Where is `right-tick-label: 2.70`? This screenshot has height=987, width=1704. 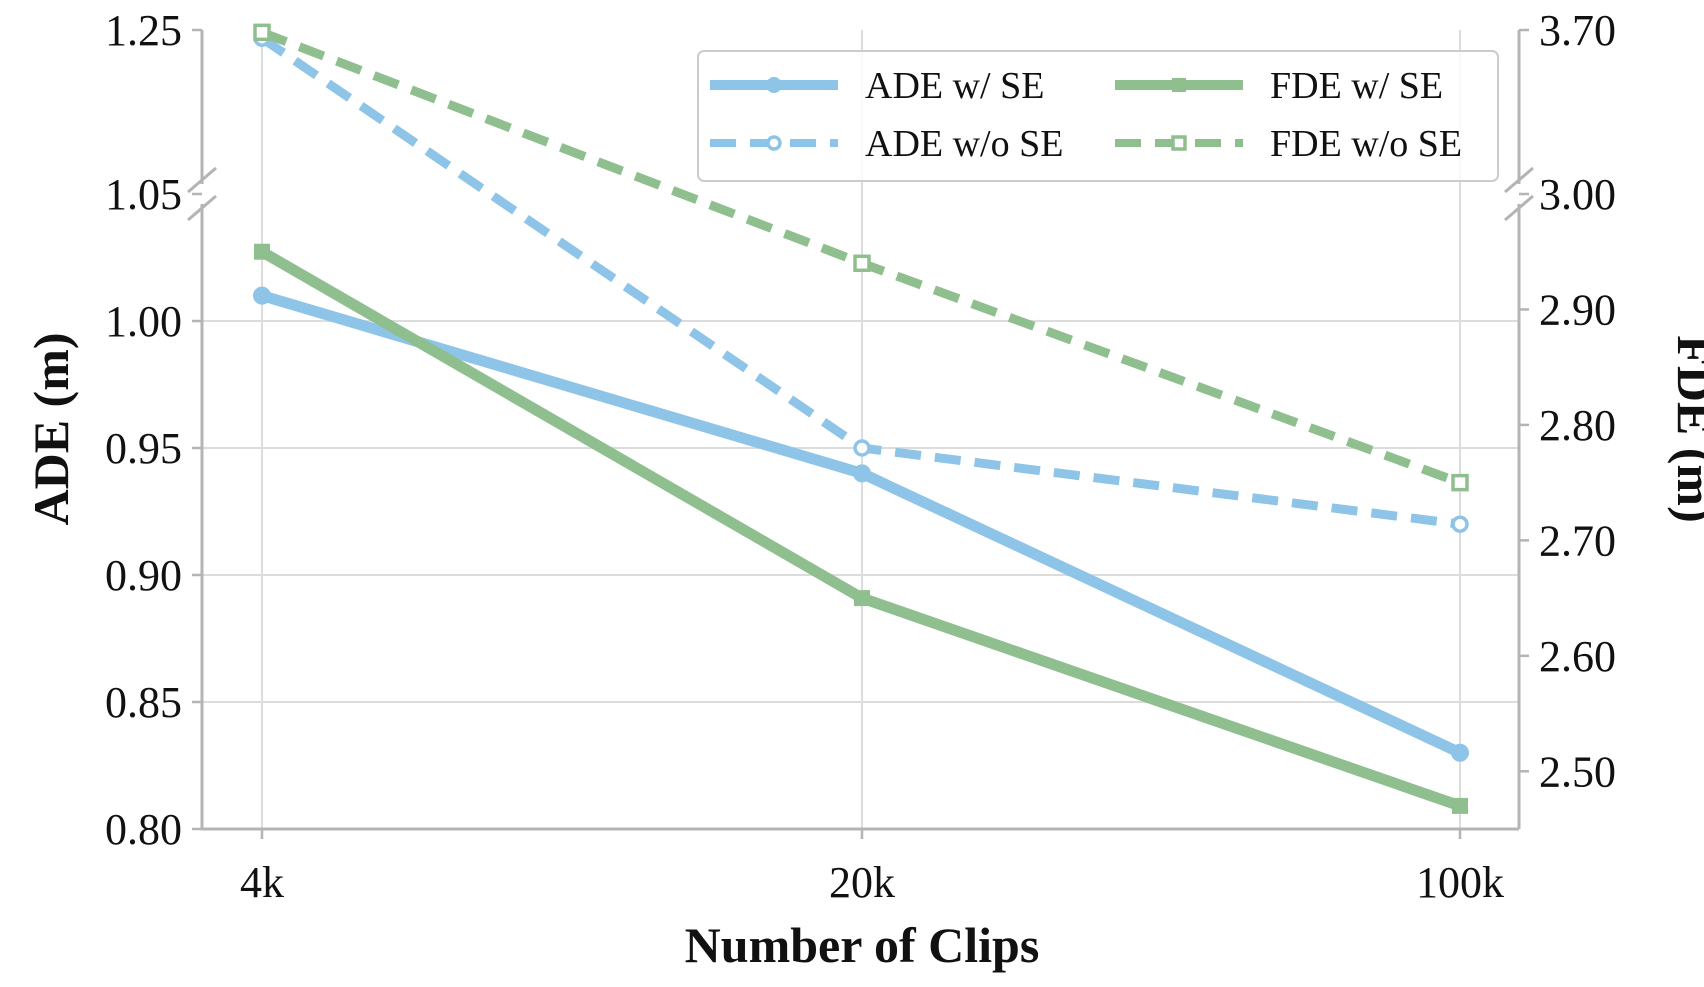
right-tick-label: 2.70 is located at coordinates (1577, 540).